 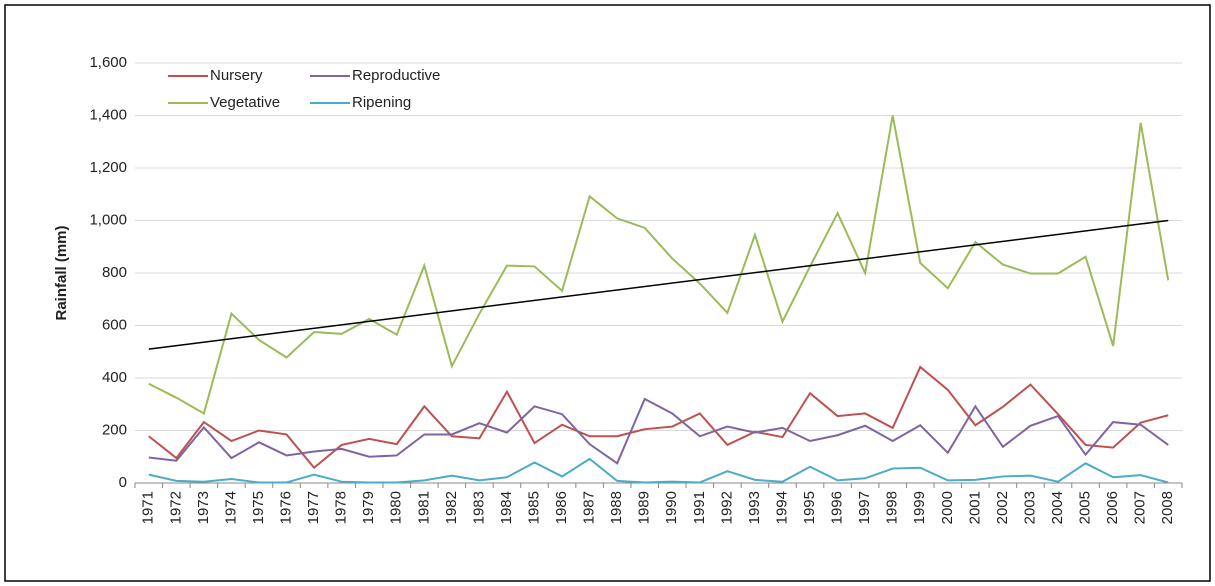 What do you see at coordinates (313, 507) in the screenshot?
I see `x-tick-label: 1977` at bounding box center [313, 507].